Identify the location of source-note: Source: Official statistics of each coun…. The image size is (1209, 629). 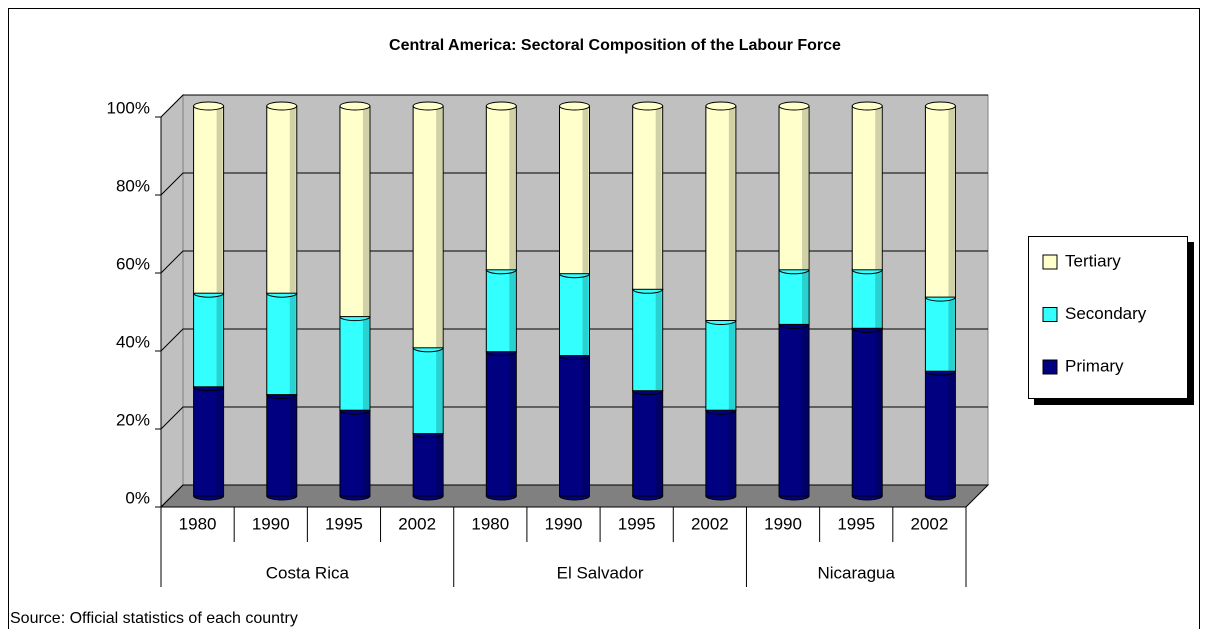
(154, 618).